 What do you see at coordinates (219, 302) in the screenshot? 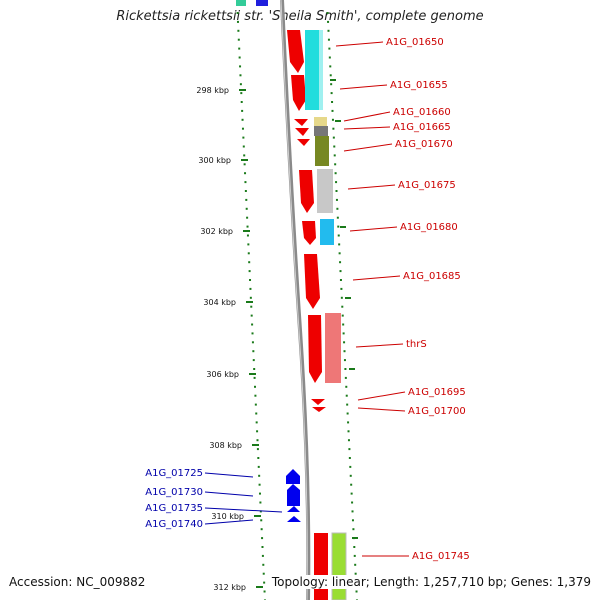
I see `ruler-tick-label: 304 kbp` at bounding box center [219, 302].